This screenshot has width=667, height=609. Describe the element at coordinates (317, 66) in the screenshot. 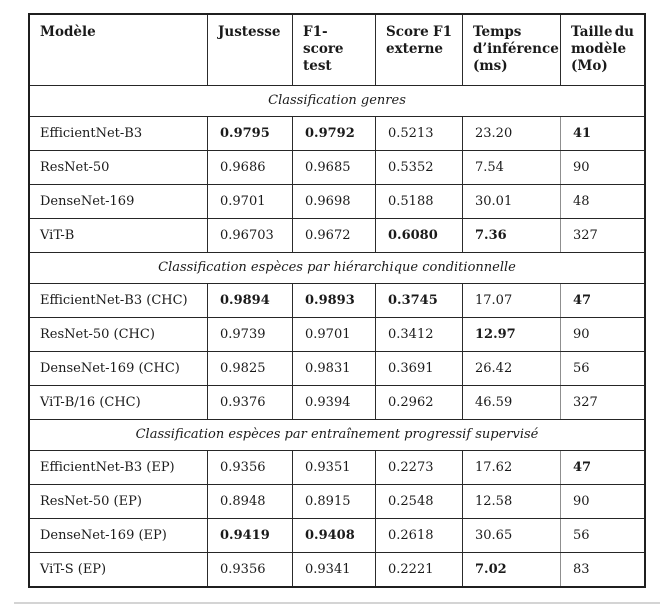

I see `header-line: test` at that location.